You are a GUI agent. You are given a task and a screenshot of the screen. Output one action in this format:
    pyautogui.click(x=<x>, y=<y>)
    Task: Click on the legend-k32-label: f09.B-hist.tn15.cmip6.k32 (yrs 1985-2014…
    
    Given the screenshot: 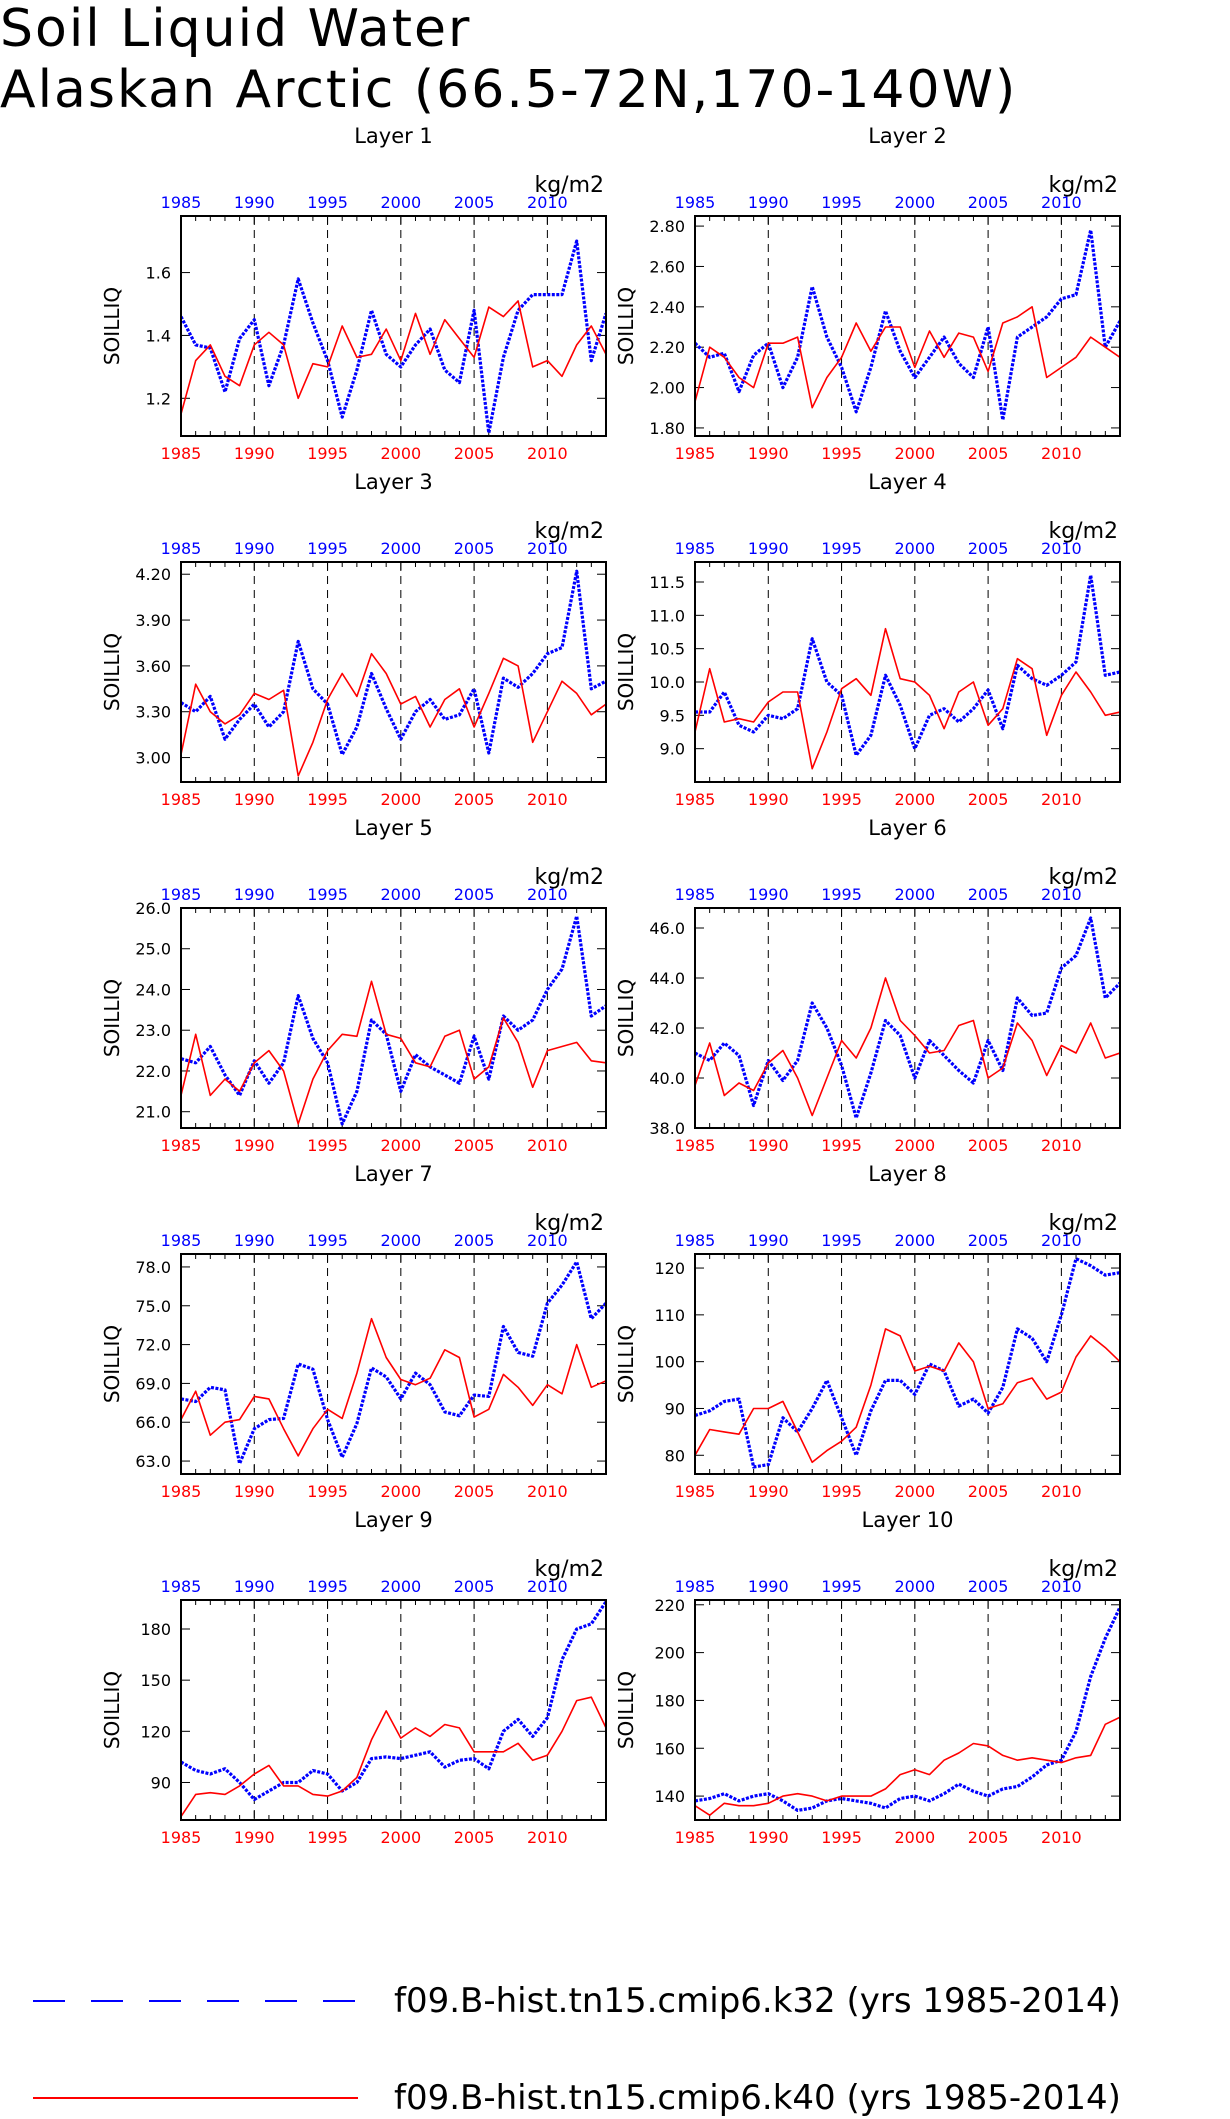 What is the action you would take?
    pyautogui.click(x=757, y=2001)
    